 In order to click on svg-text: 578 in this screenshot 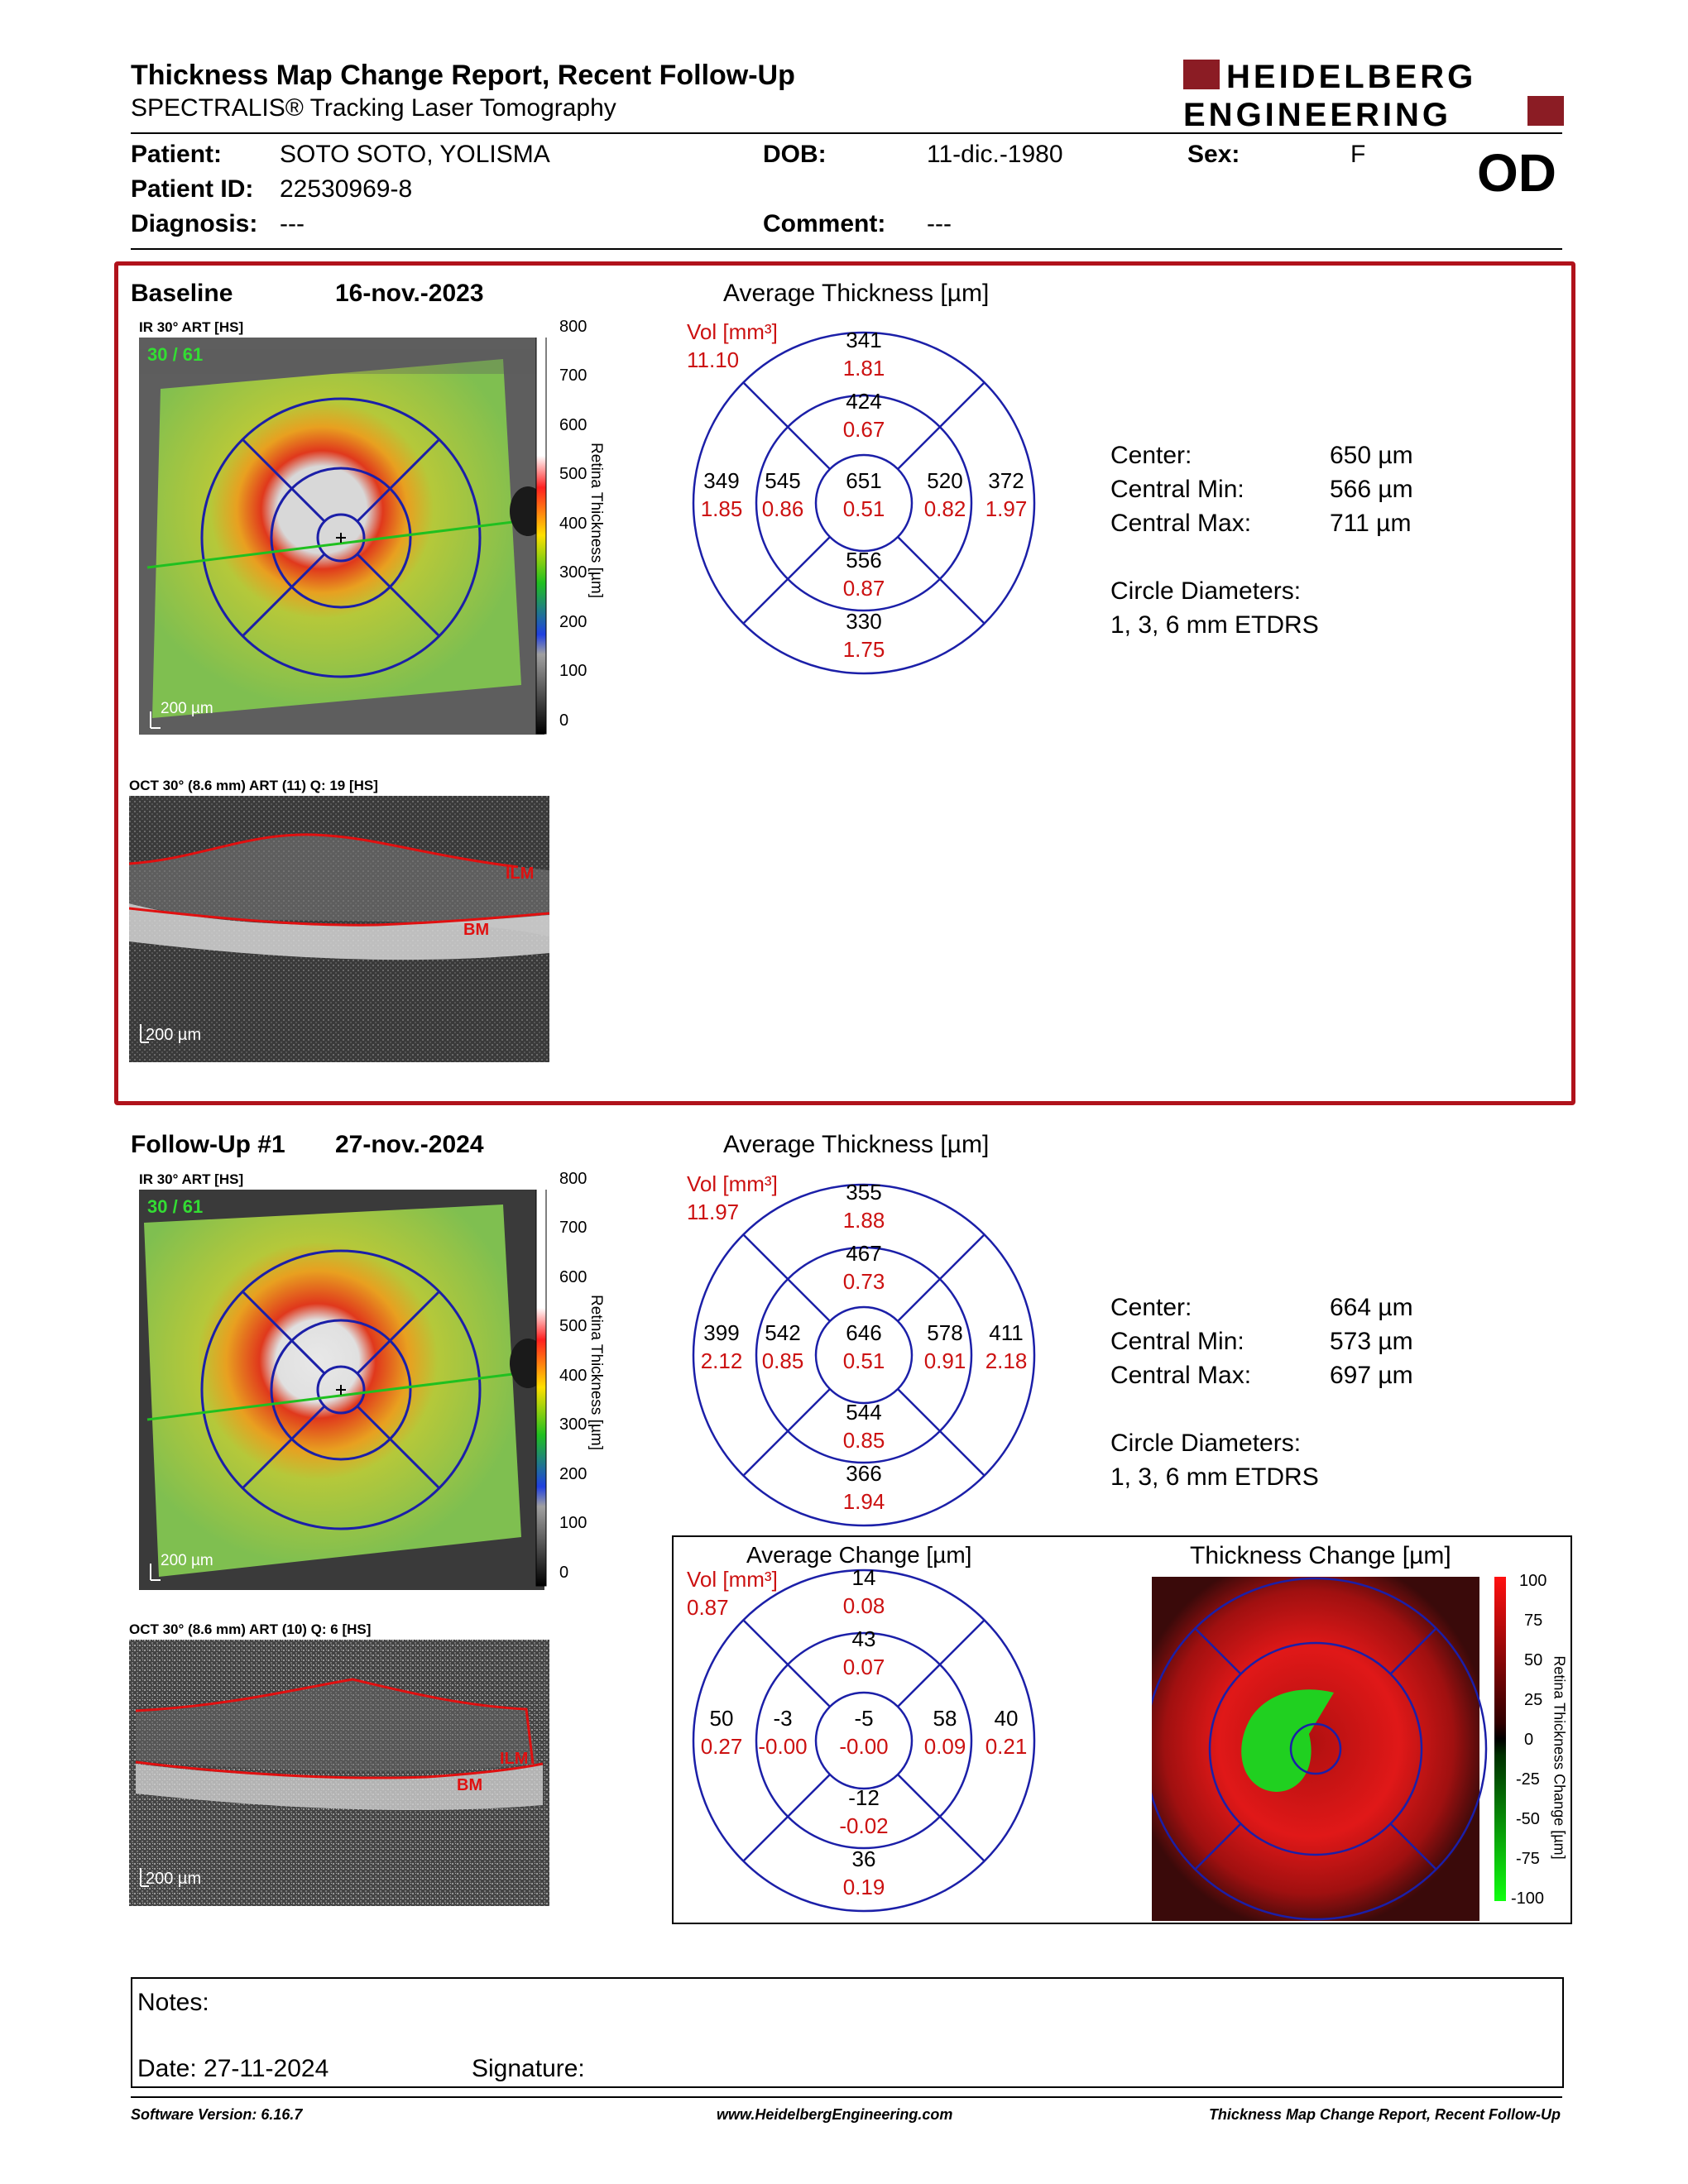, I will do `click(944, 1332)`.